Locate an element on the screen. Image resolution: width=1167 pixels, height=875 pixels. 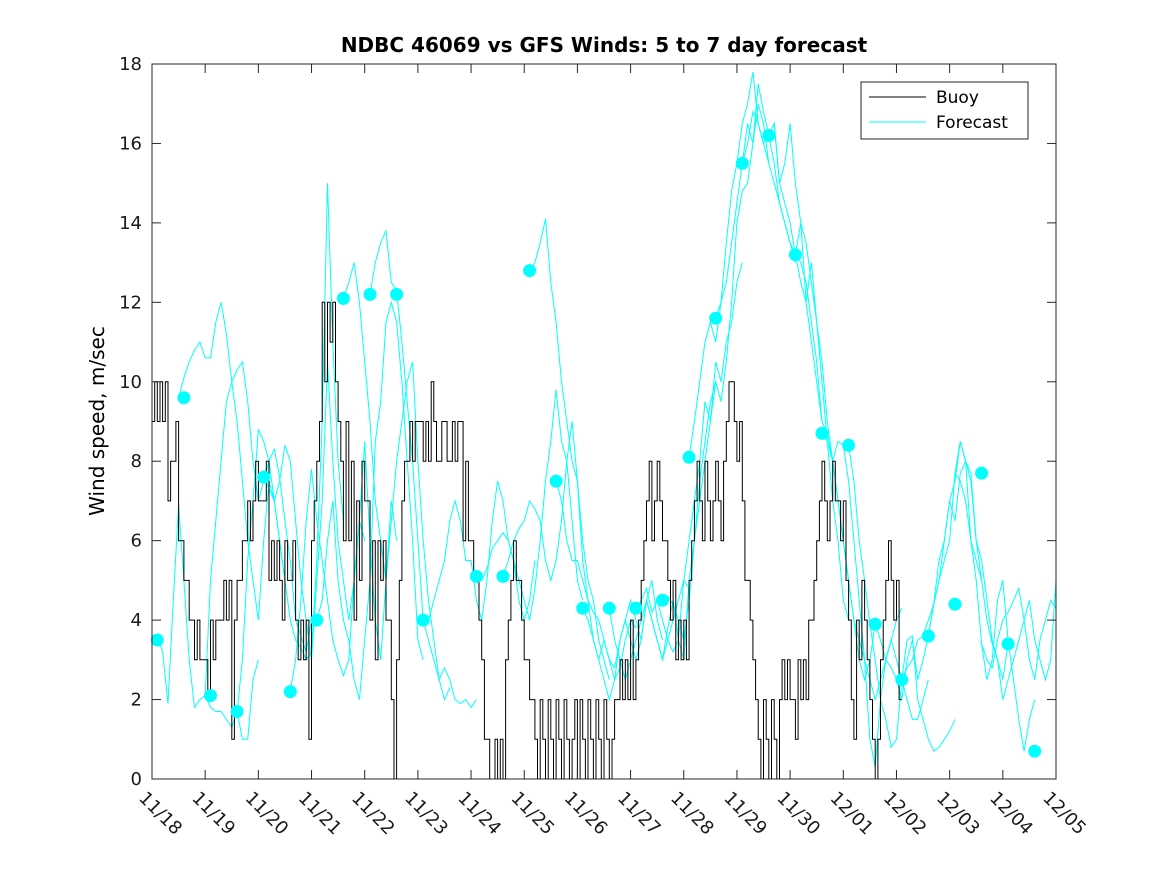
y-tick-label: 10 is located at coordinates (130, 382).